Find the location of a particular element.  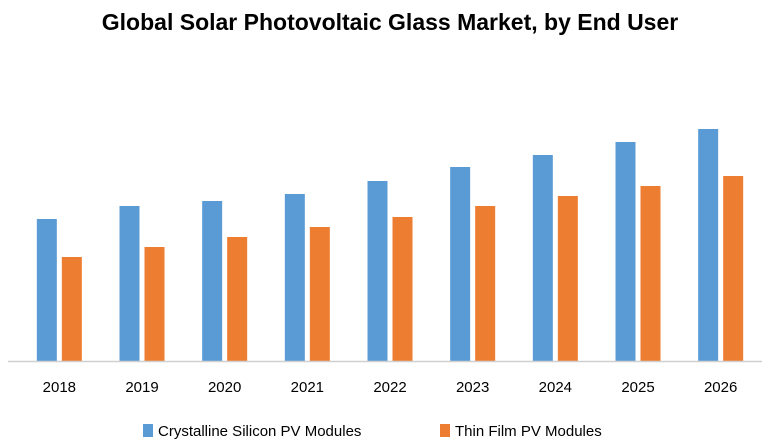

bar-thin-film-2024 is located at coordinates (567, 278).